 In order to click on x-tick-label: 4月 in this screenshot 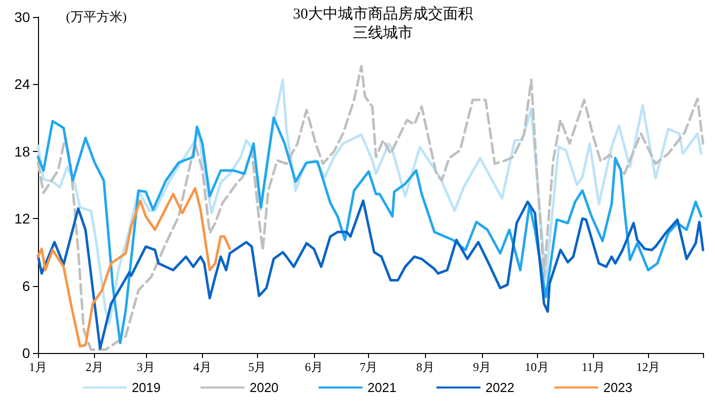, I will do `click(202, 367)`.